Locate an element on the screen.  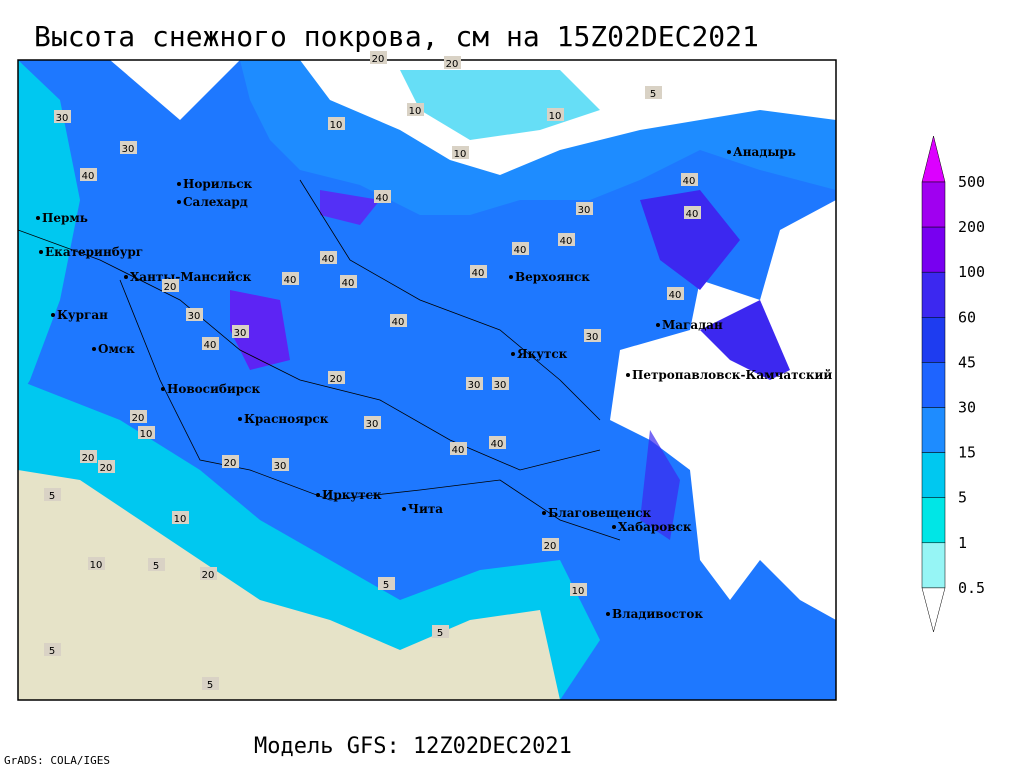
legend-label: 200 is located at coordinates (971, 227).